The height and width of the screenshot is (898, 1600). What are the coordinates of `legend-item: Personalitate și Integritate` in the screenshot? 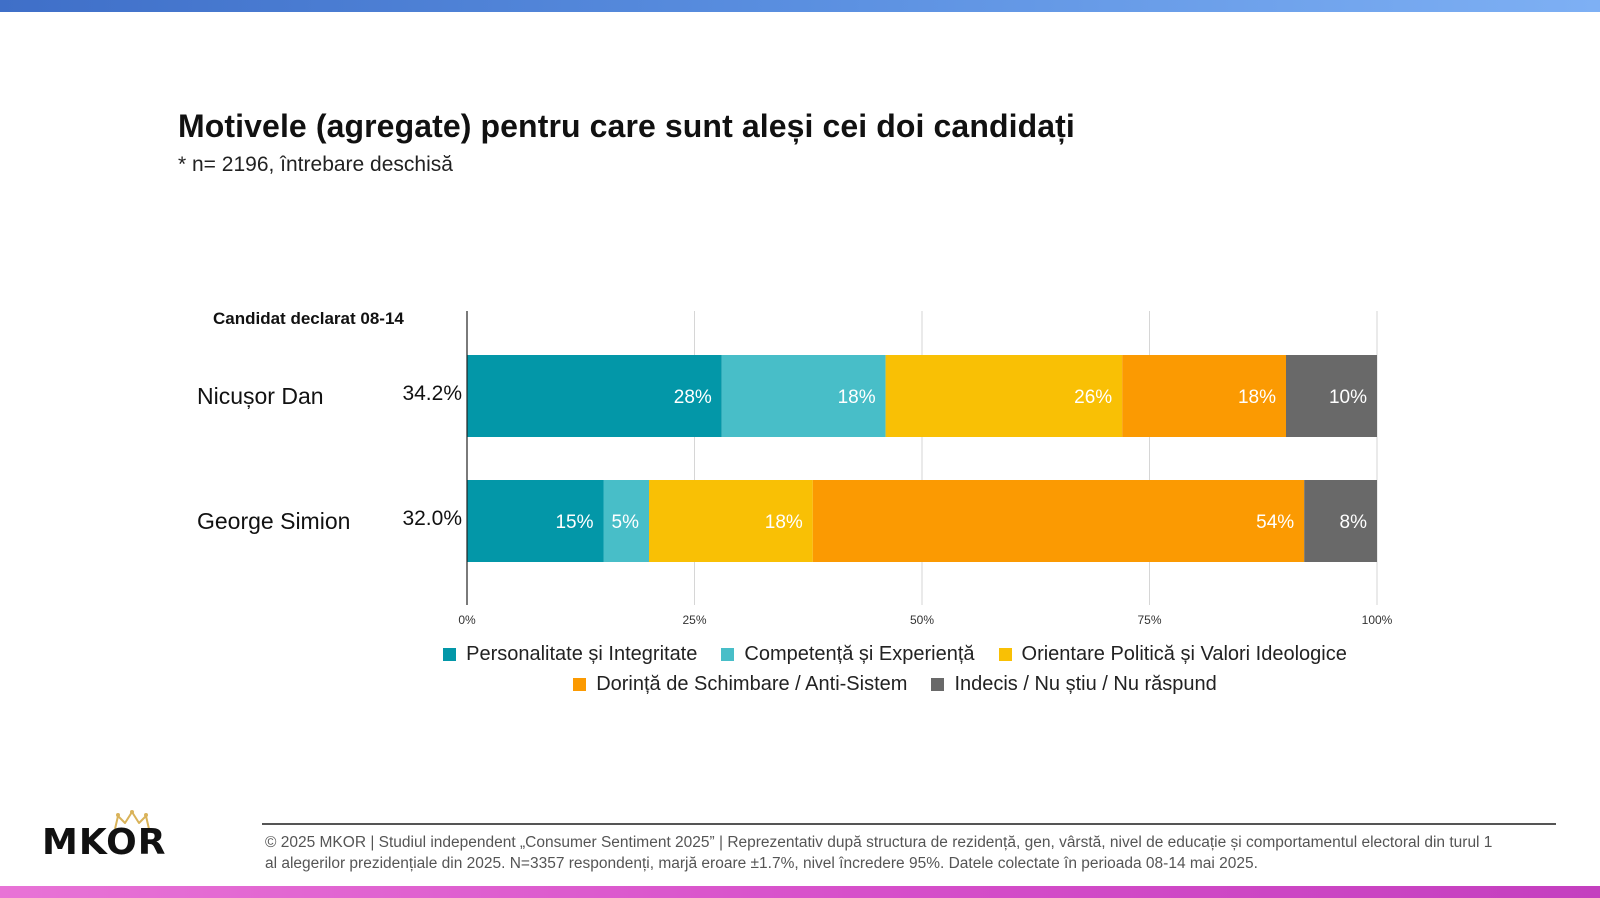 It's located at (570, 654).